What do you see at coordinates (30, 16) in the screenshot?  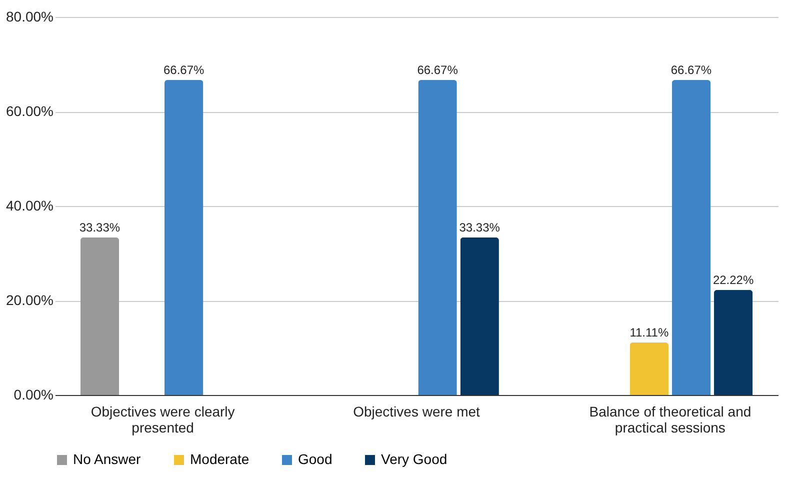 I see `y-tick-label: 80.00%` at bounding box center [30, 16].